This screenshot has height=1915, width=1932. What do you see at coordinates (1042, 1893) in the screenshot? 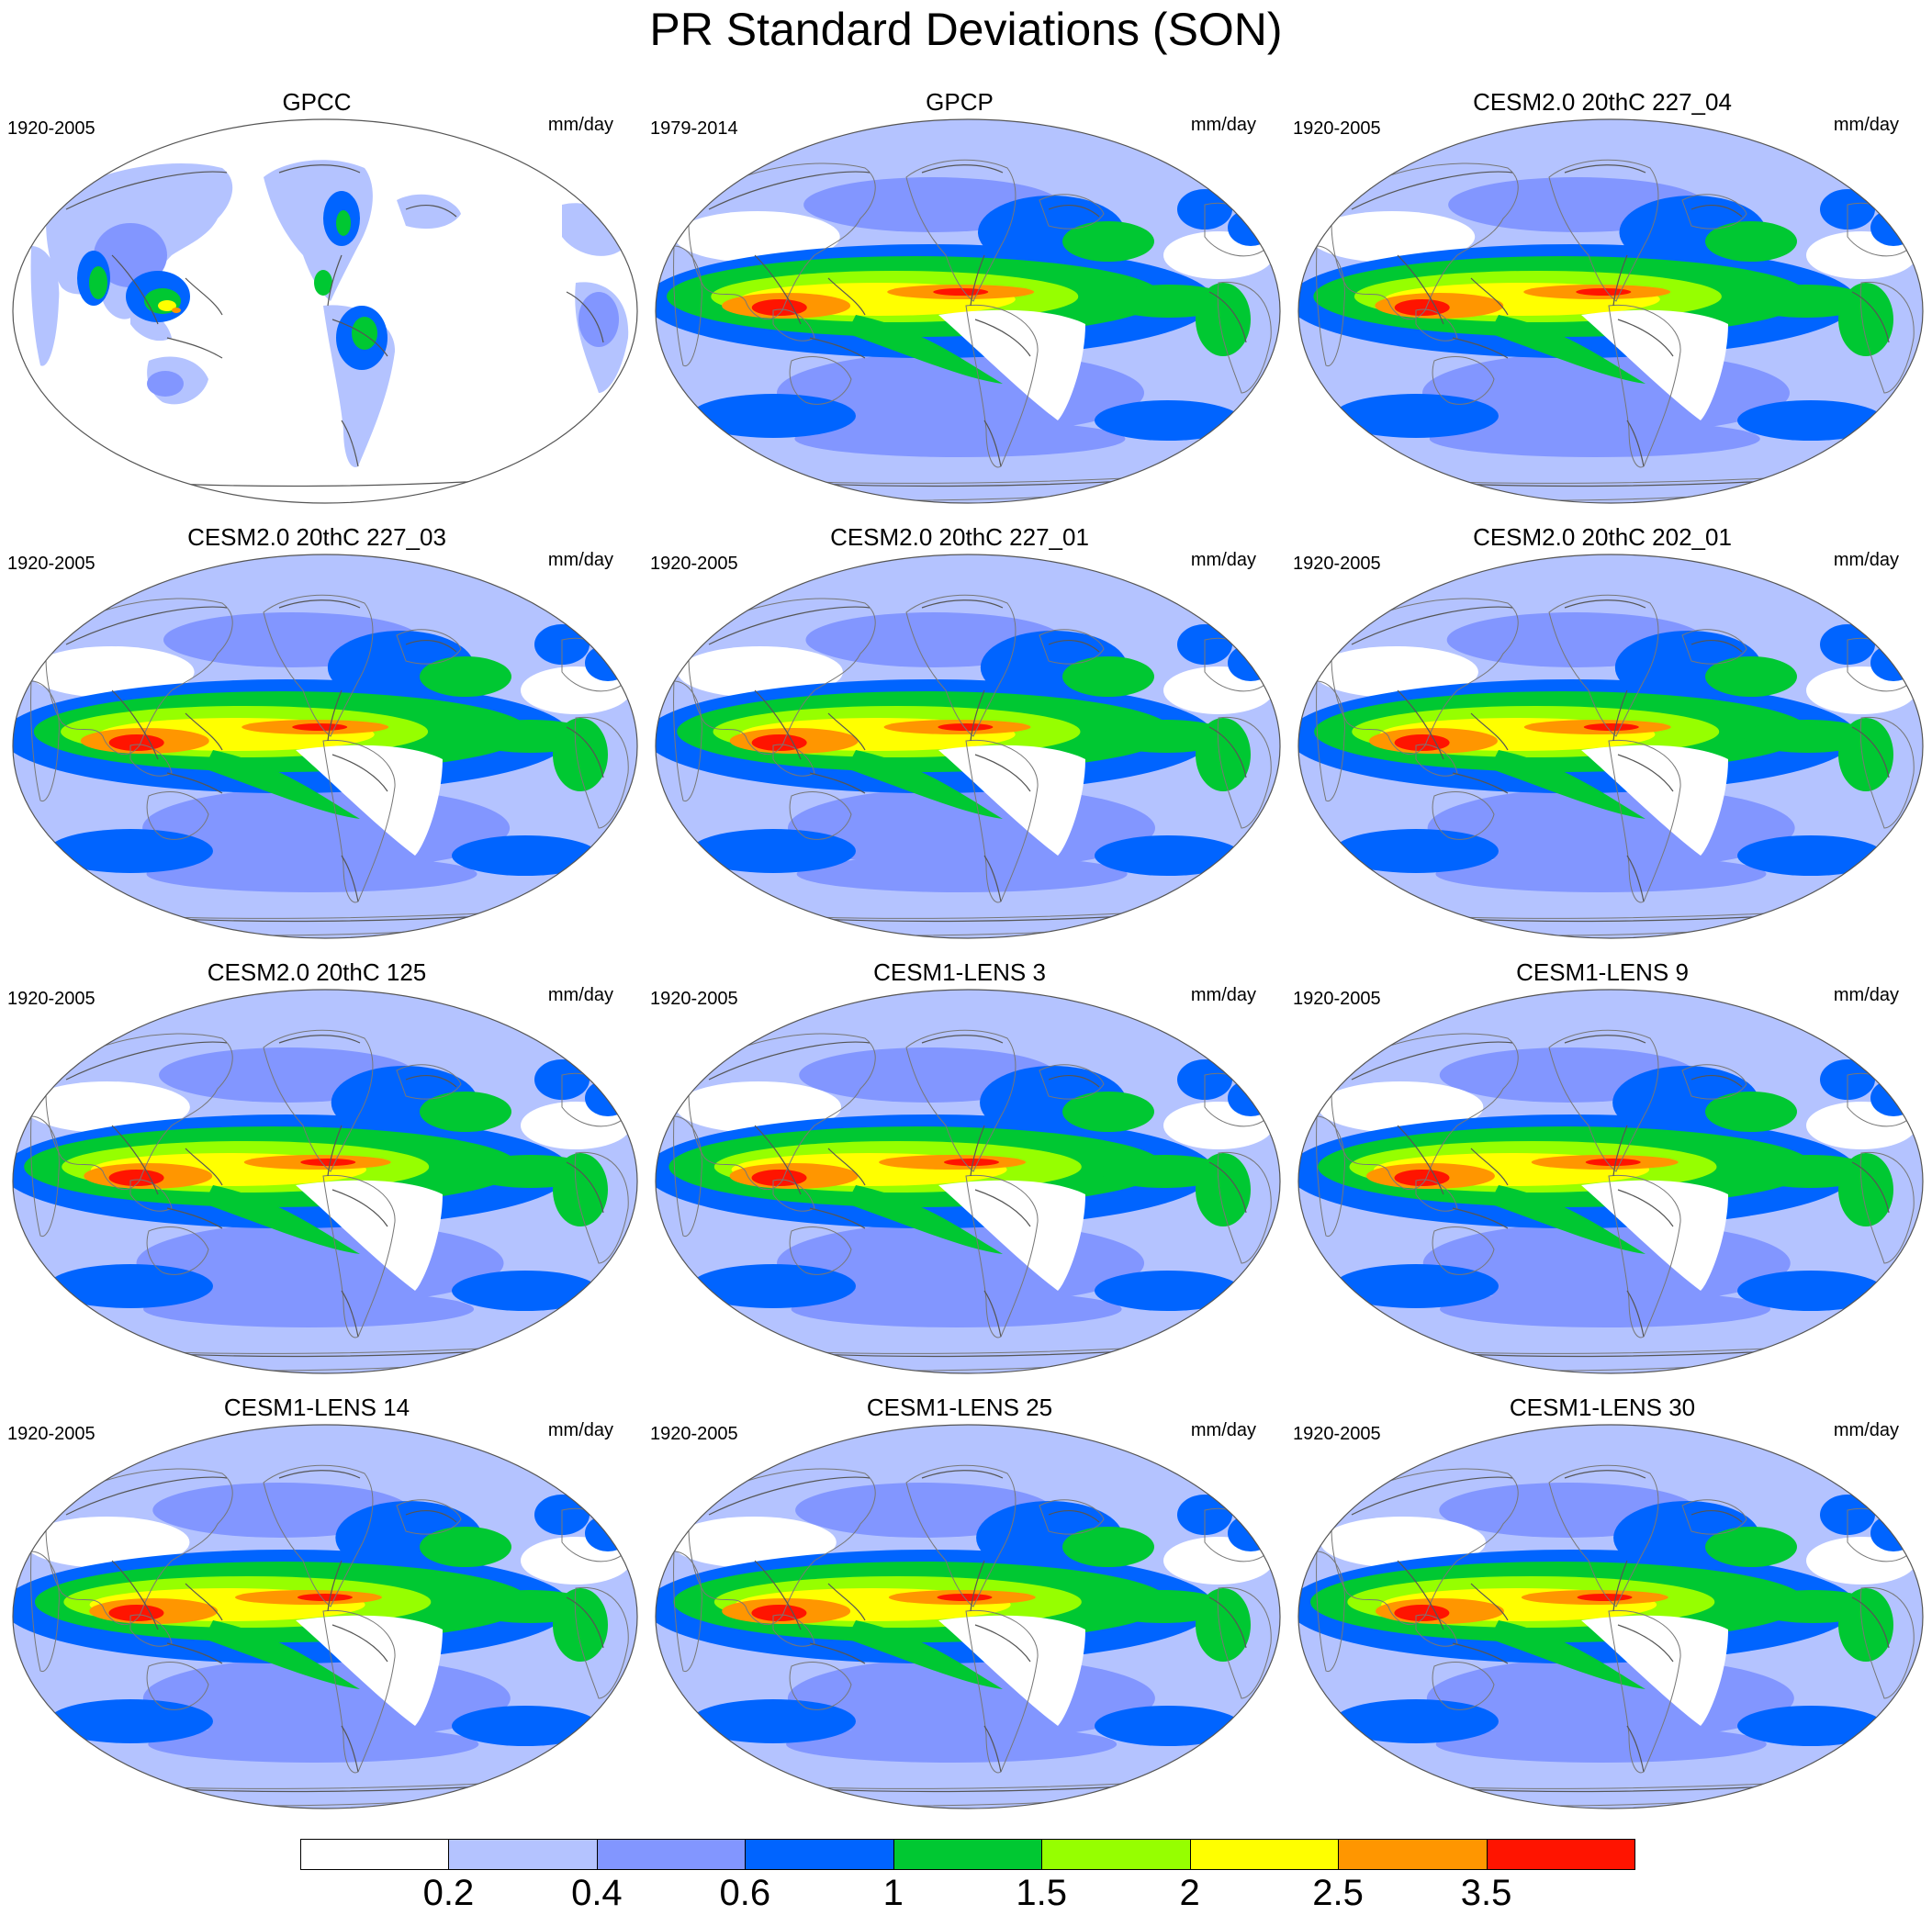
I see `colorbar-tick-label: 1.5` at bounding box center [1042, 1893].